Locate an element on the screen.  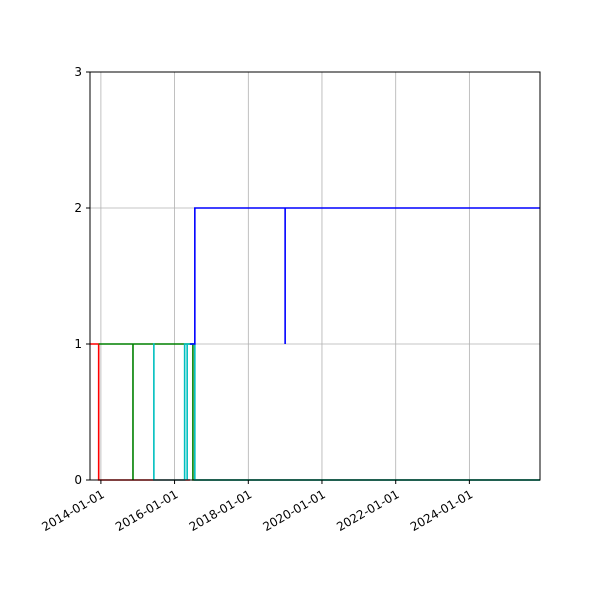
y-tick-label: 3 is located at coordinates (78, 72).